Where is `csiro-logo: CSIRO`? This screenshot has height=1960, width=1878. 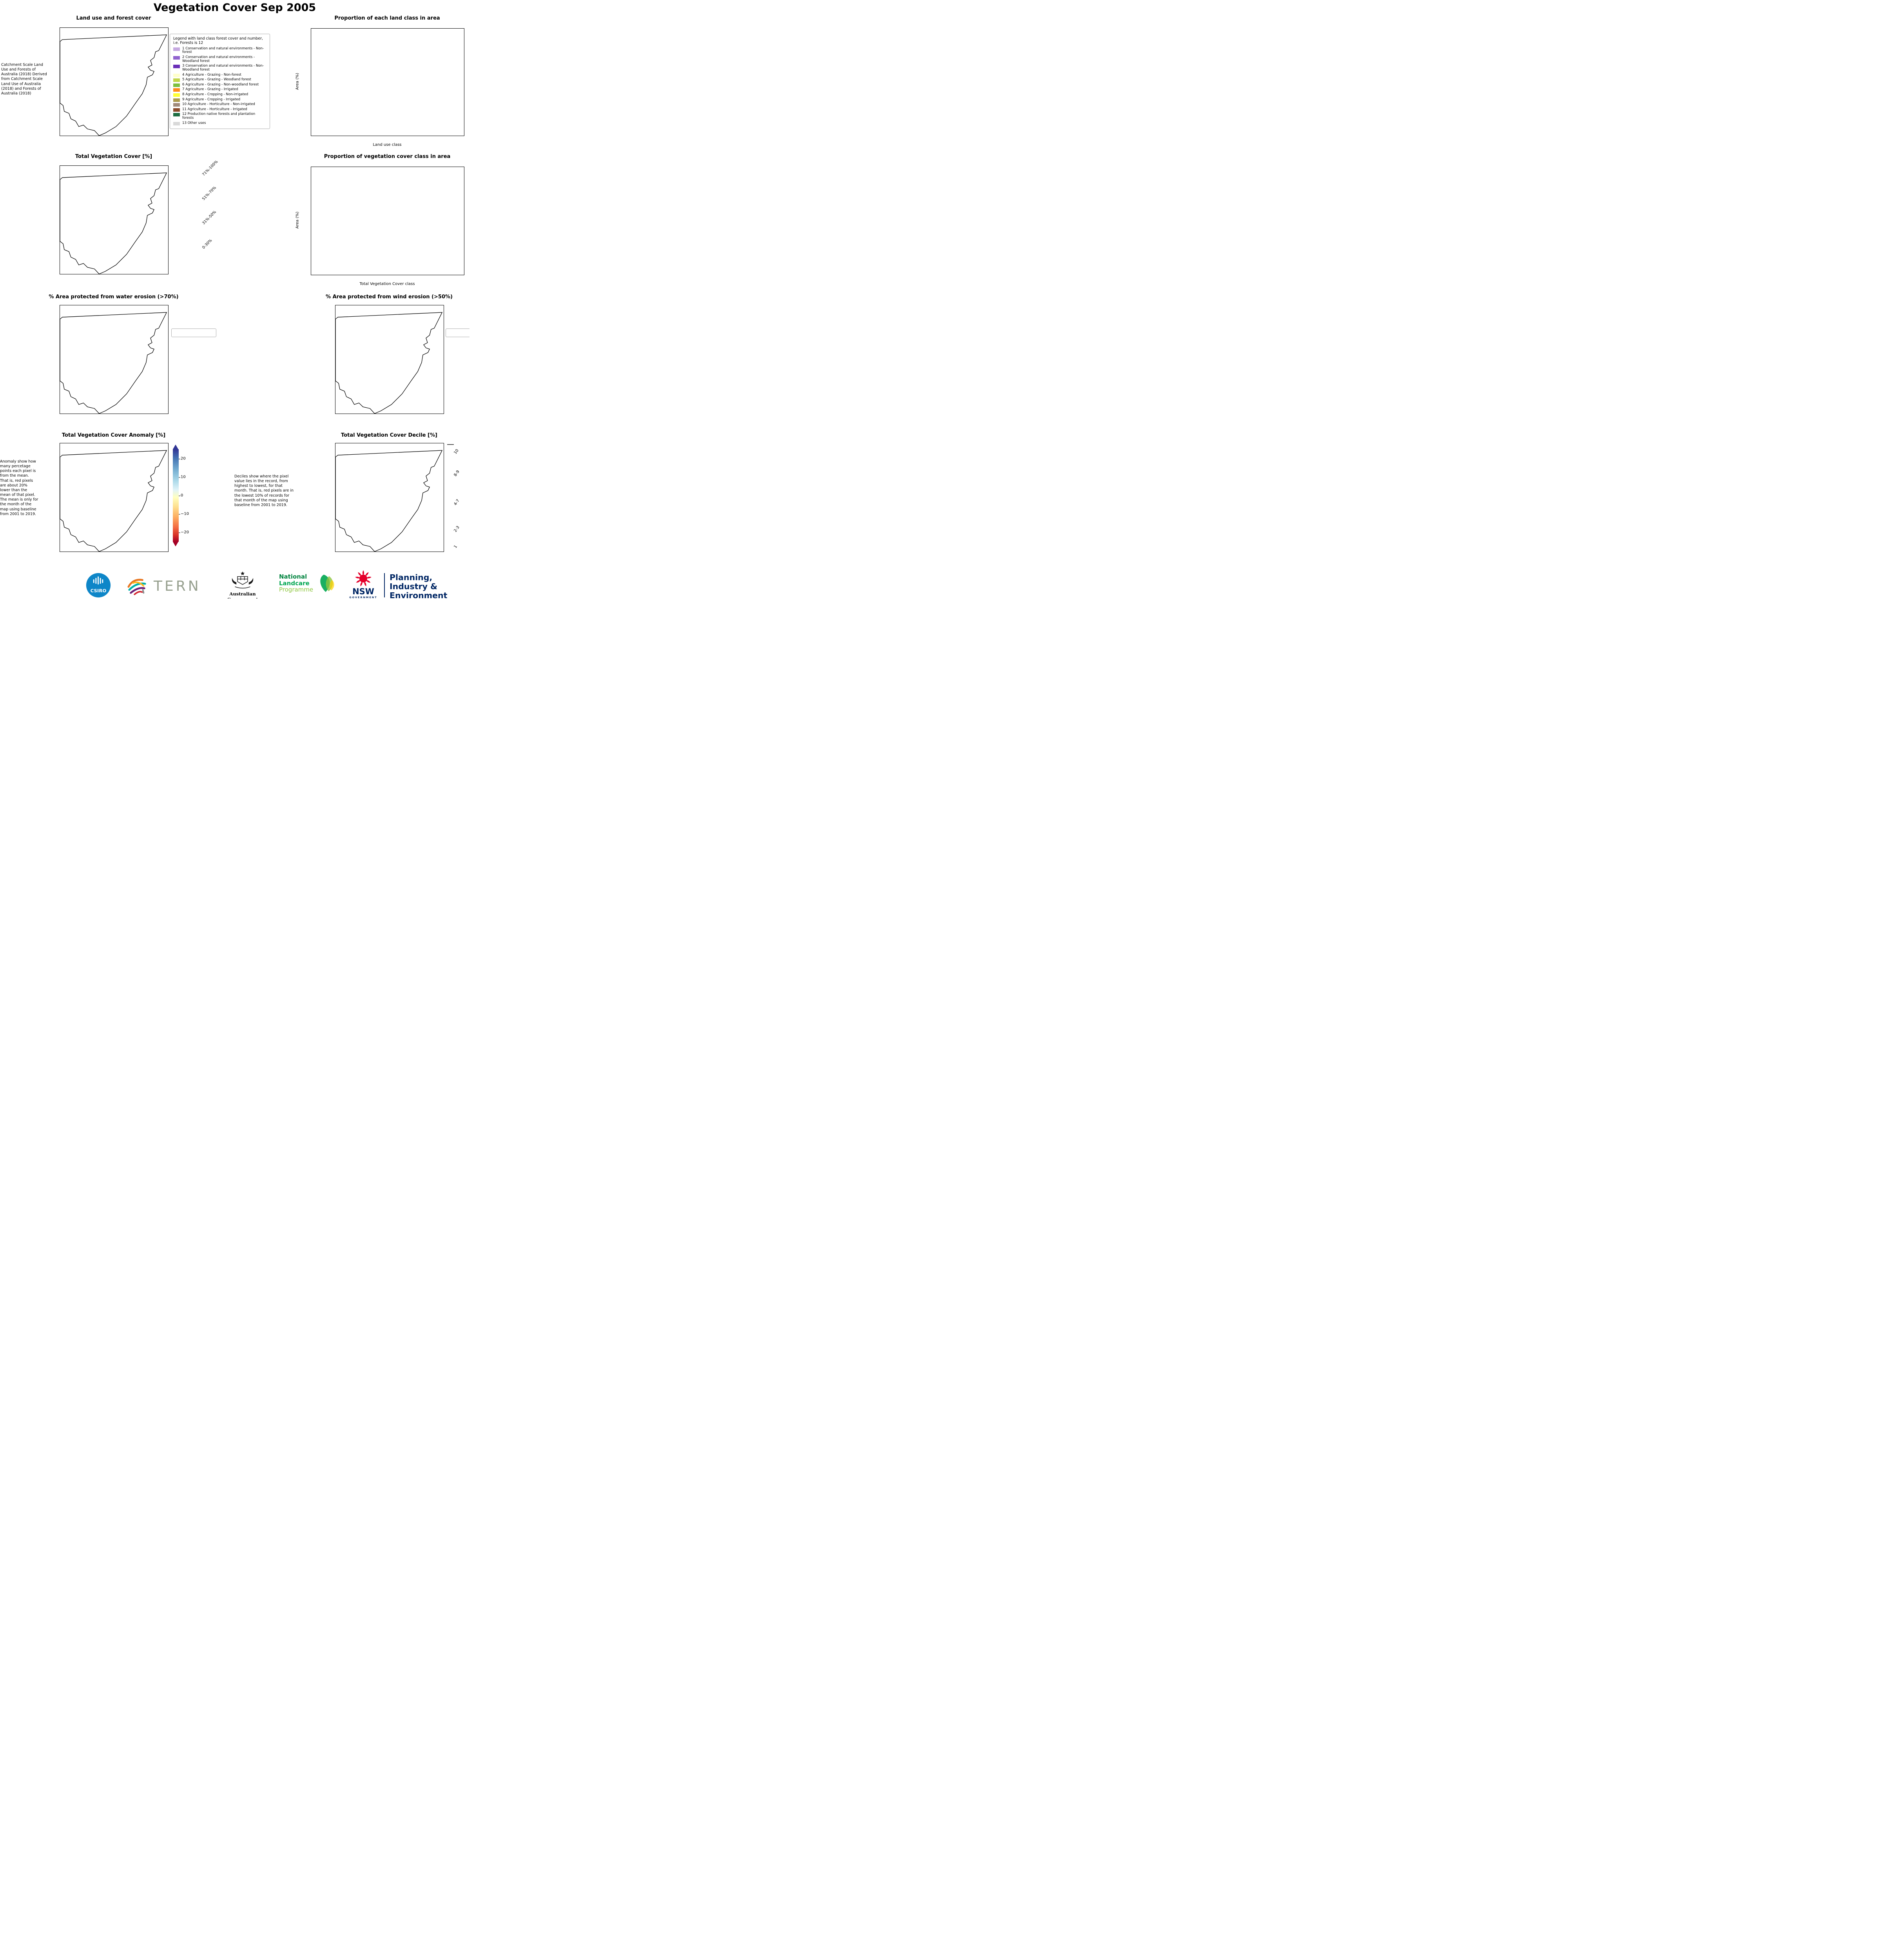 csiro-logo: CSIRO is located at coordinates (98, 585).